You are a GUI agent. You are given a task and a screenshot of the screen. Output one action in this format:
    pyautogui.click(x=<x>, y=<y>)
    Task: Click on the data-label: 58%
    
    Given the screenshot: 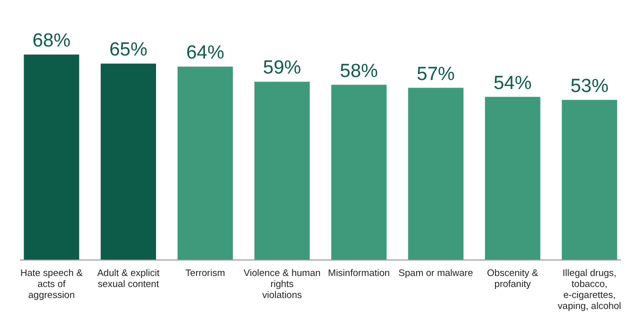 What is the action you would take?
    pyautogui.click(x=359, y=71)
    